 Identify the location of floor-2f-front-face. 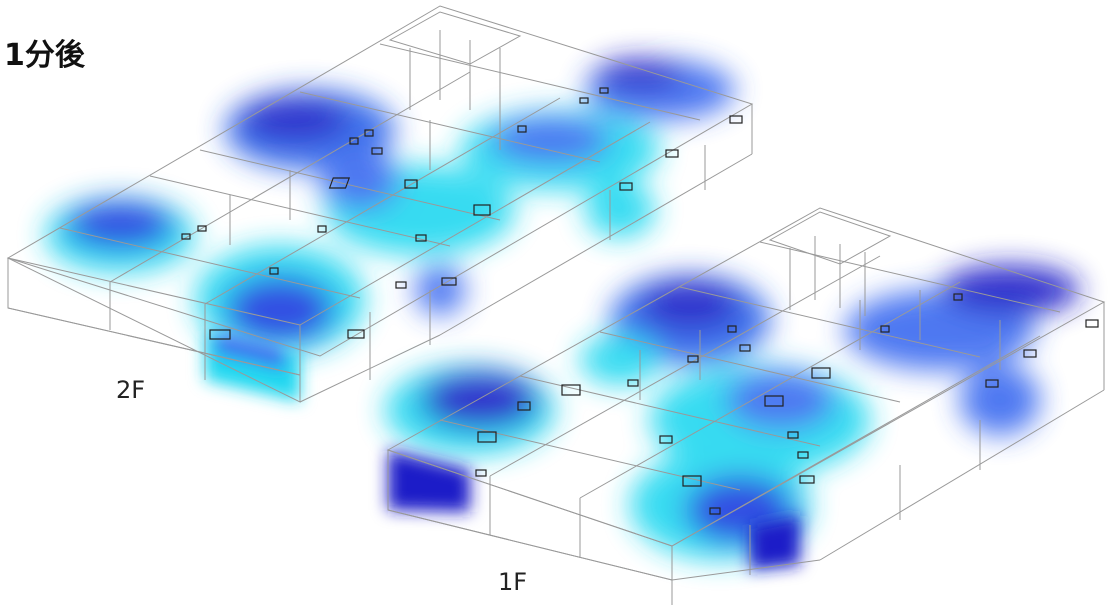
(252, 366).